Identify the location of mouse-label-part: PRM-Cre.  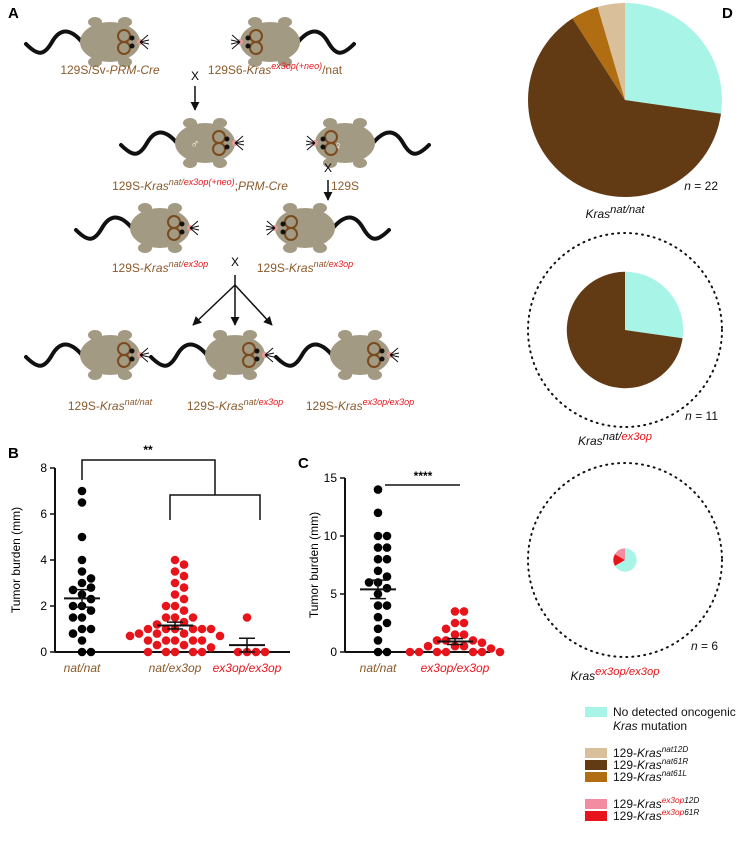
(263, 186).